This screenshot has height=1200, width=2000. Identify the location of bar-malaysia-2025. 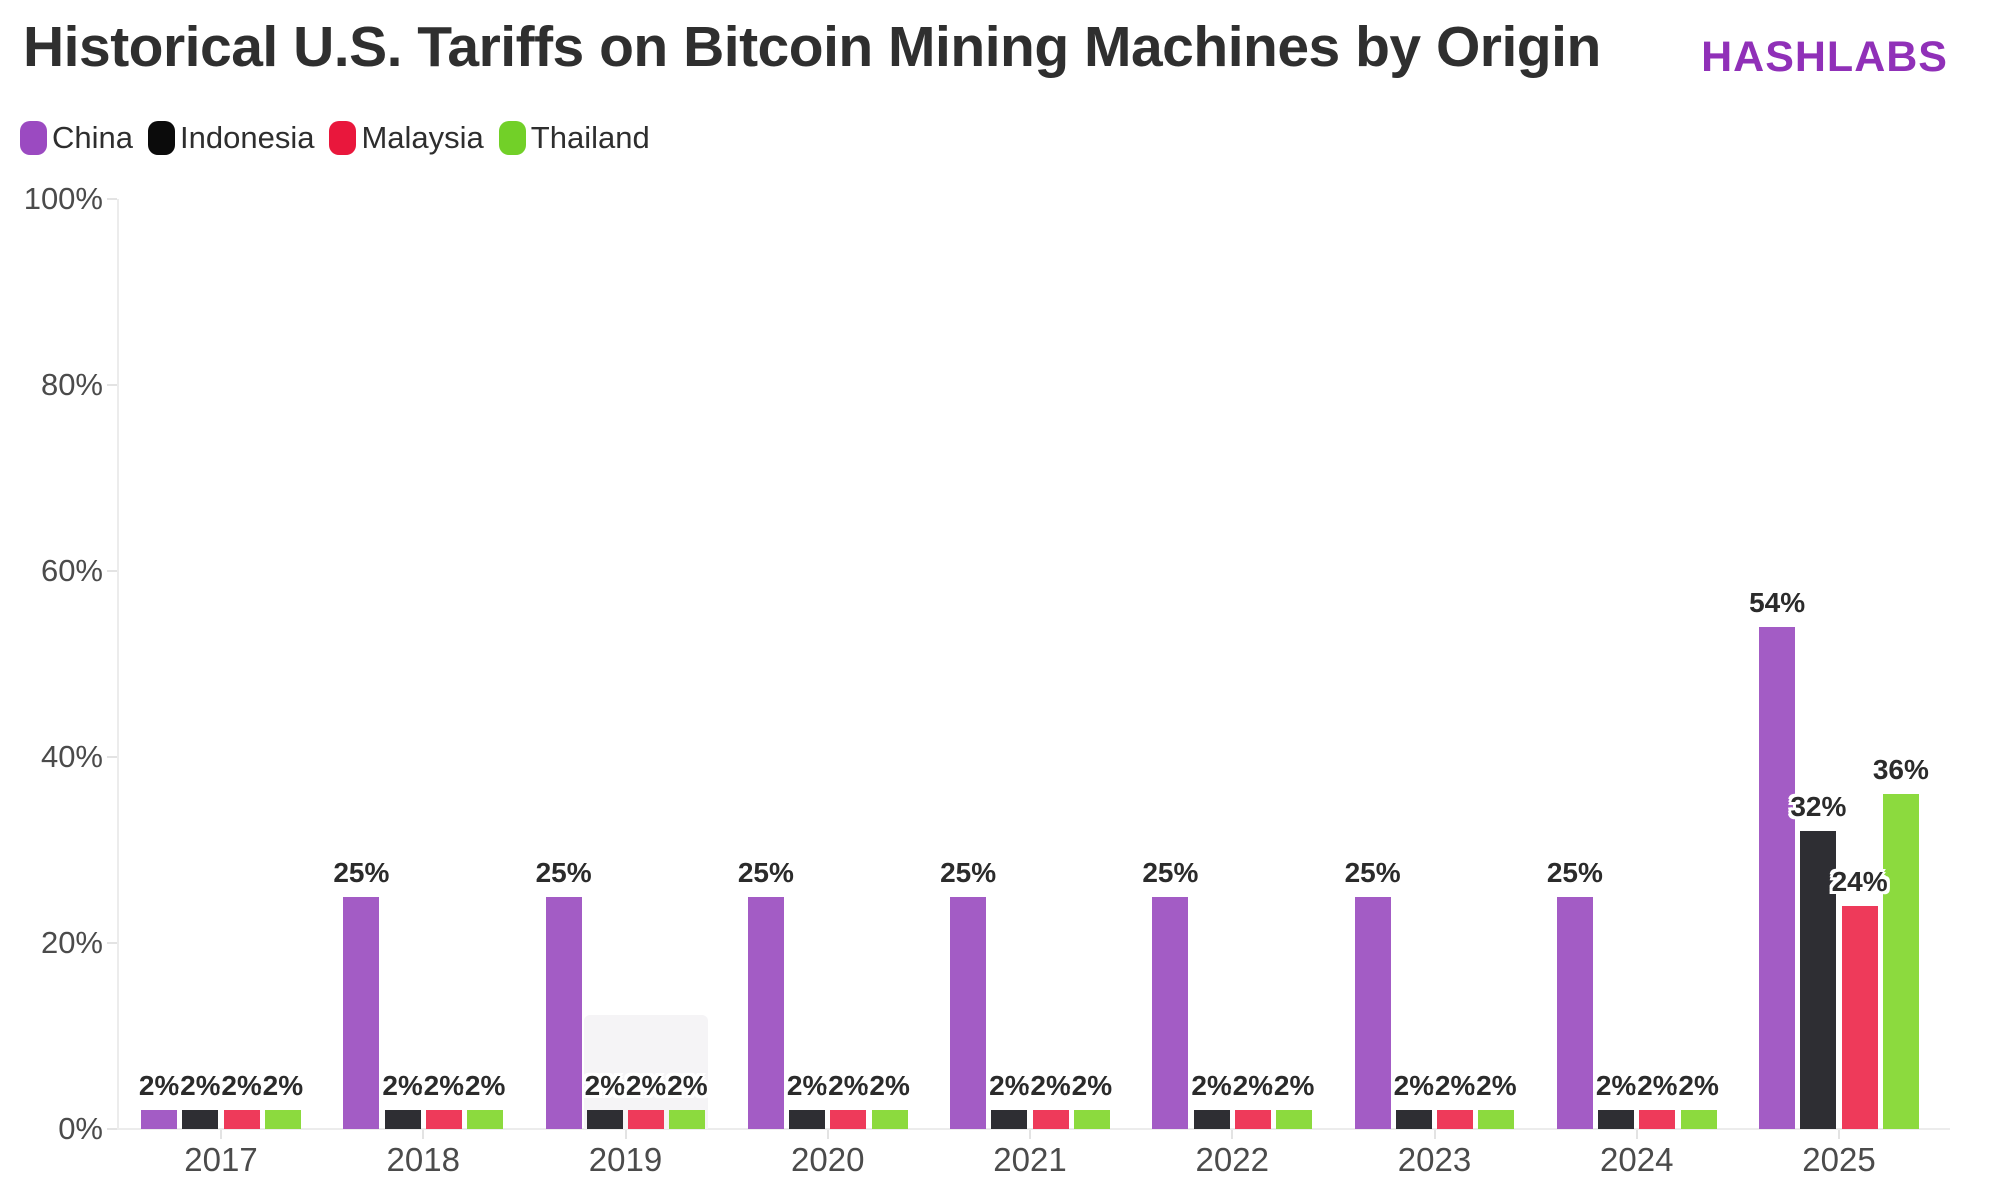
(1859, 1017).